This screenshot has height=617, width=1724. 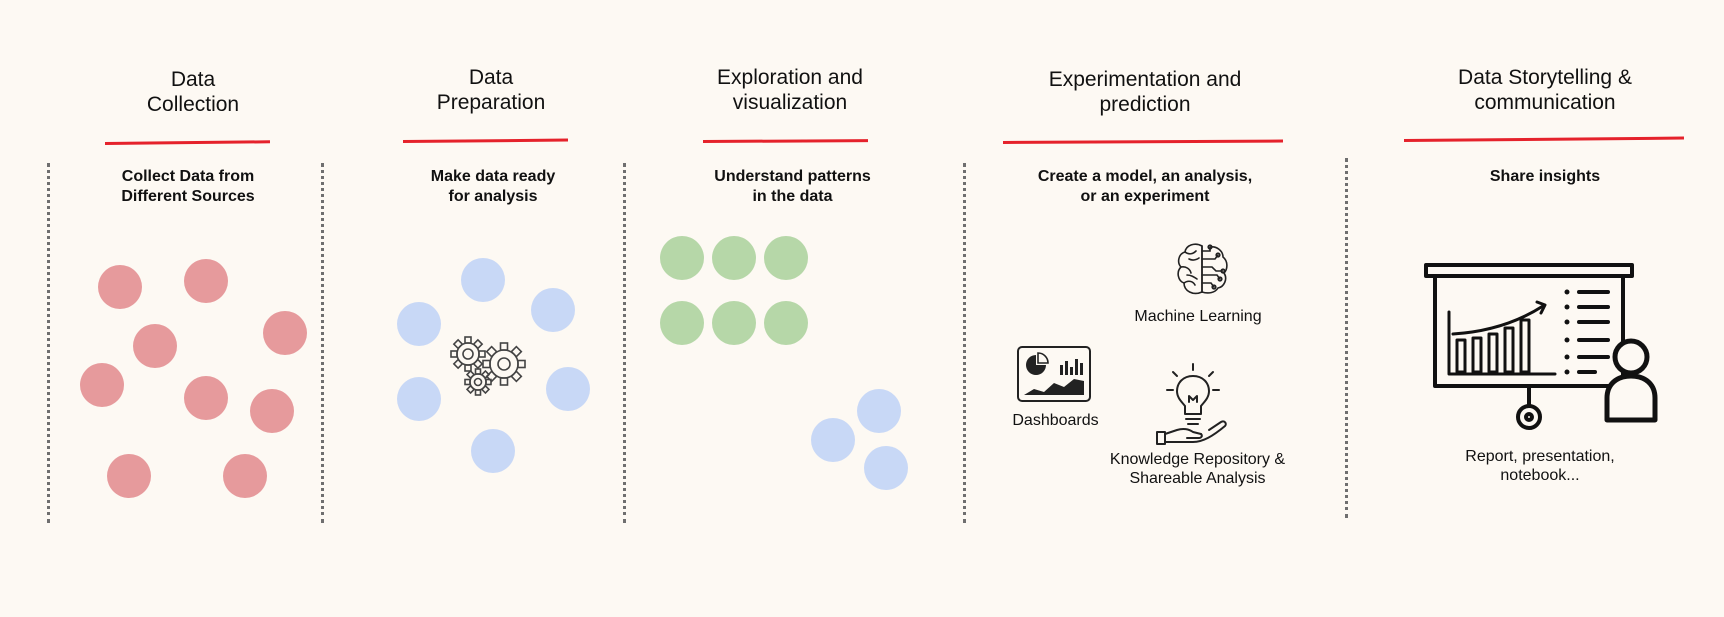 I want to click on column-title-exploration: Exploration and visualization, so click(x=790, y=90).